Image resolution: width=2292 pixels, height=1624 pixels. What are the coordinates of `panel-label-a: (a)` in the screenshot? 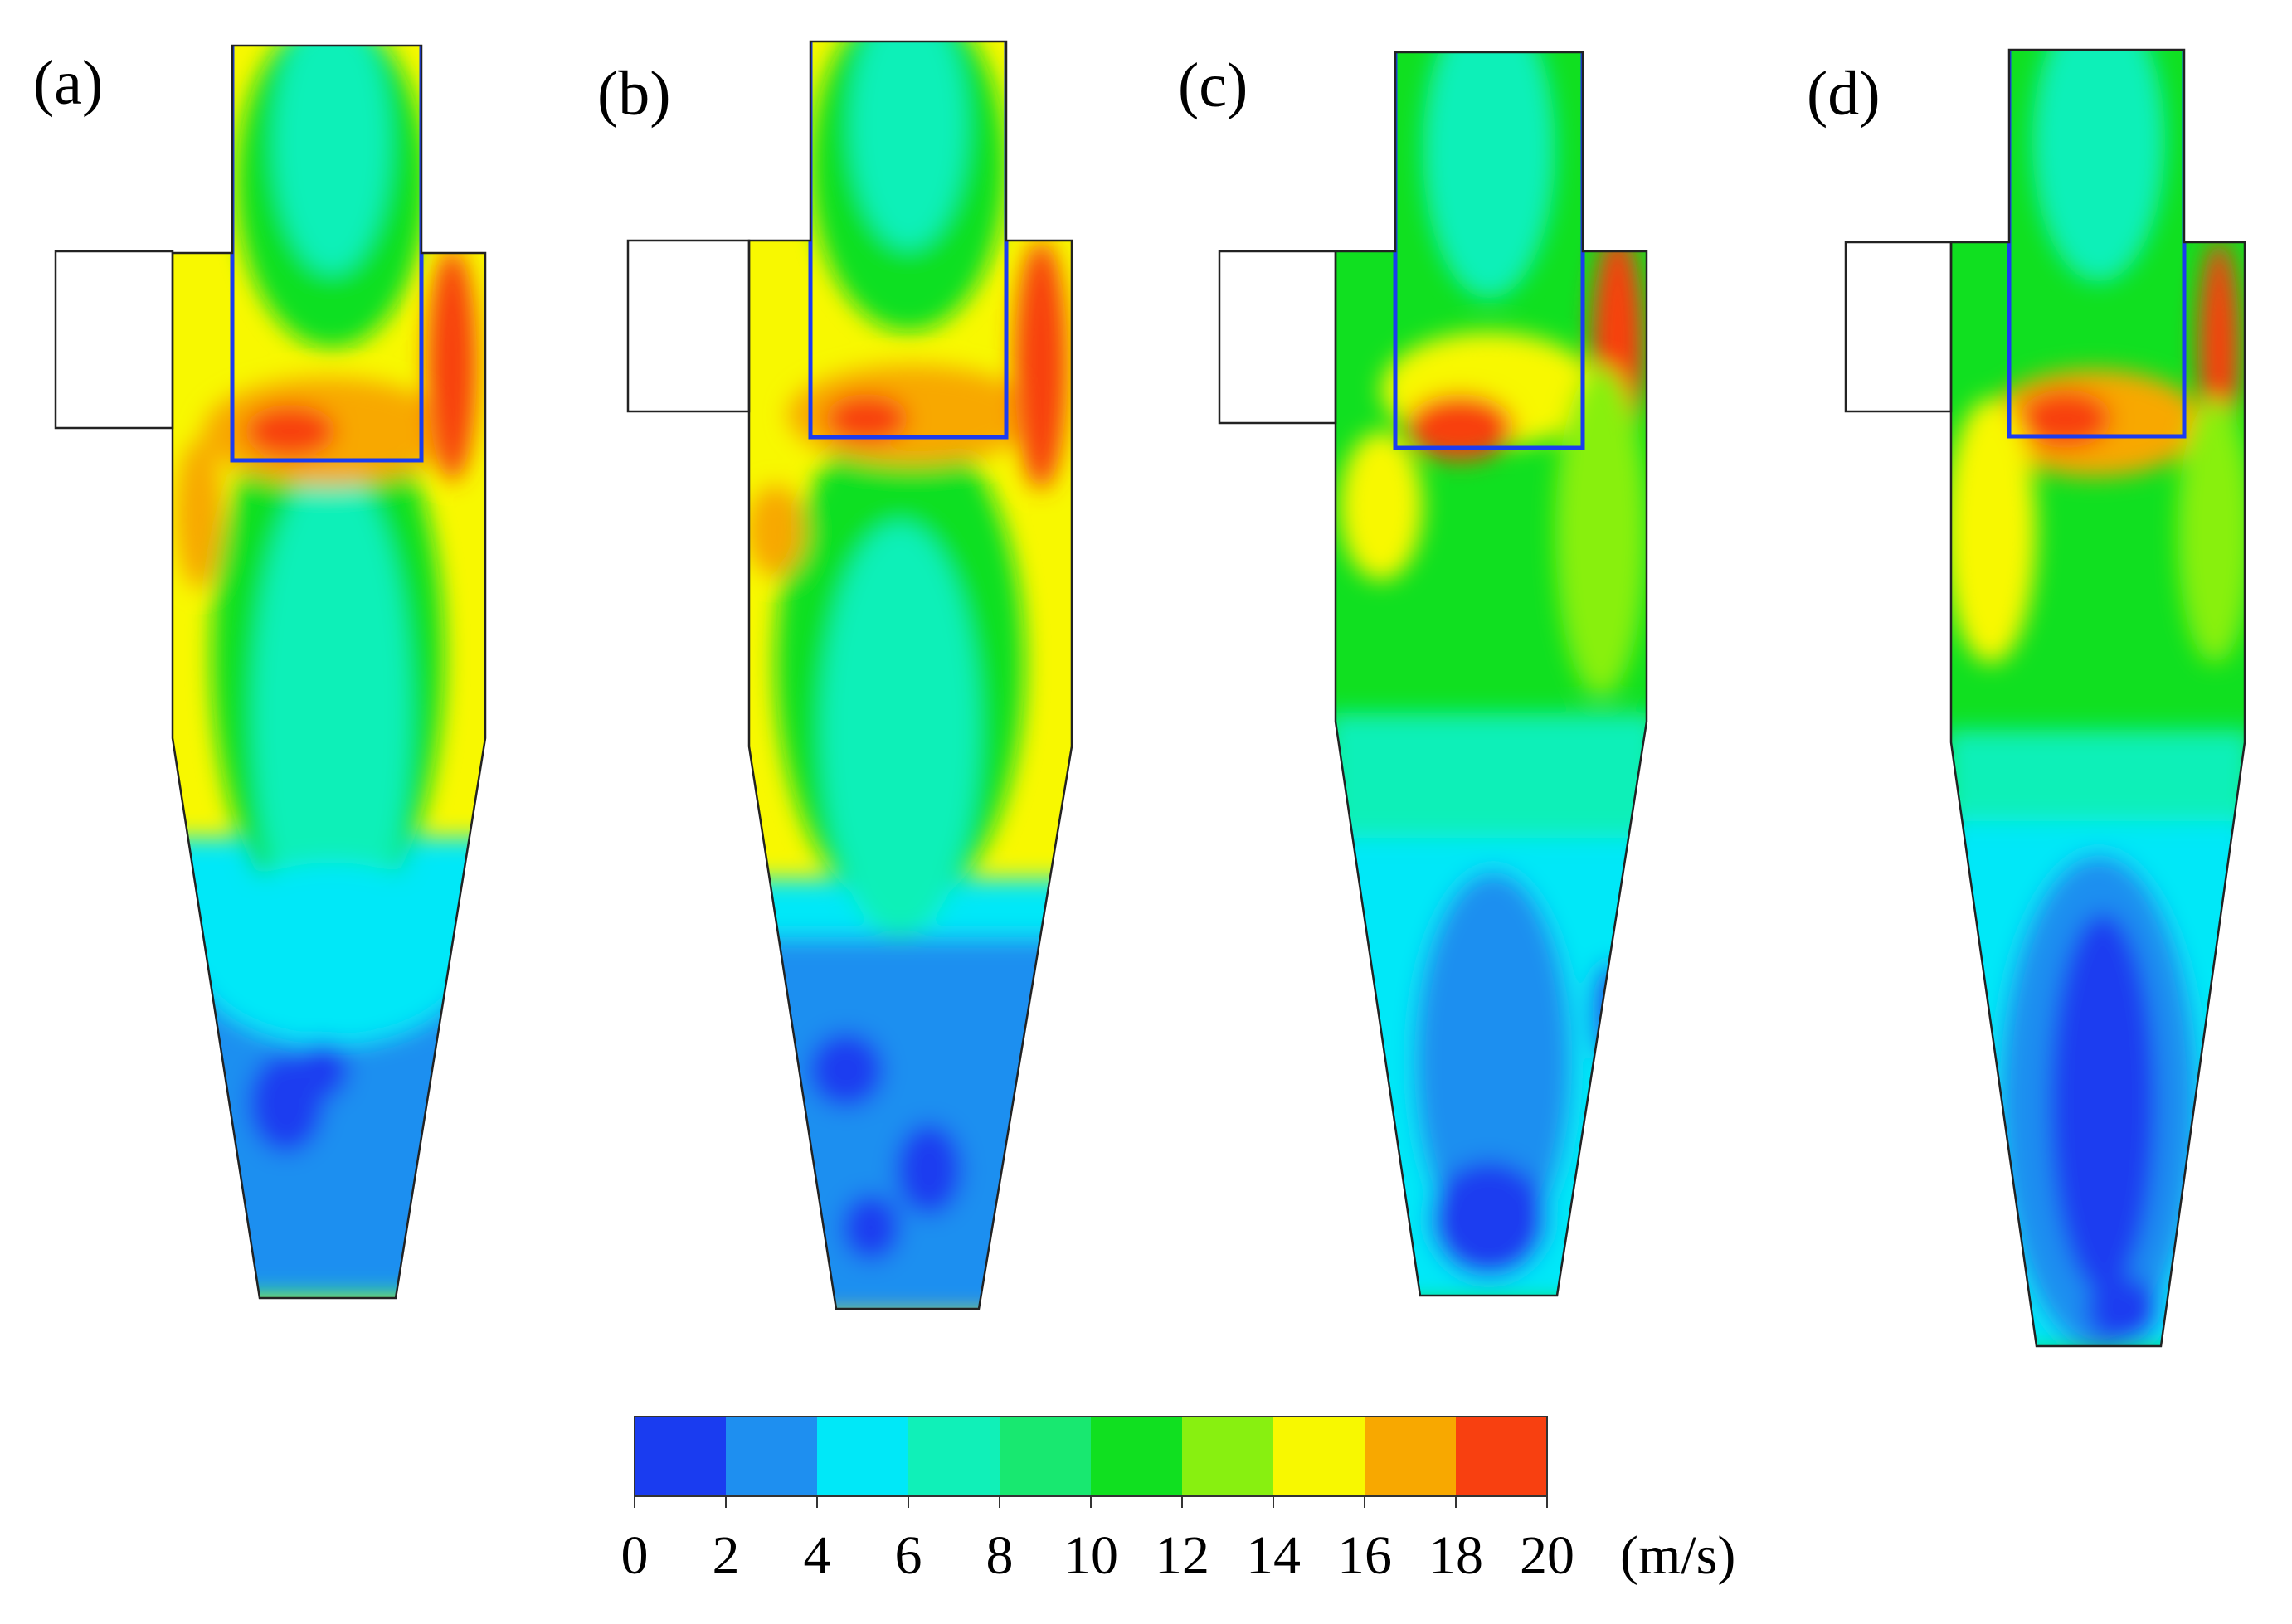 It's located at (68, 83).